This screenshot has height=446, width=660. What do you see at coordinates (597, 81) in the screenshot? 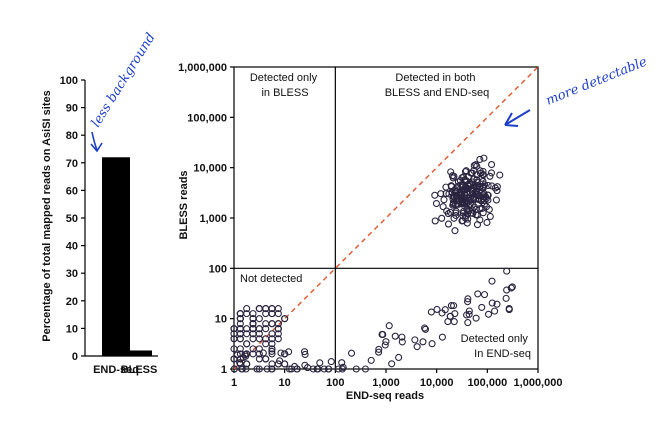
I see `annotation-text: more detectable` at bounding box center [597, 81].